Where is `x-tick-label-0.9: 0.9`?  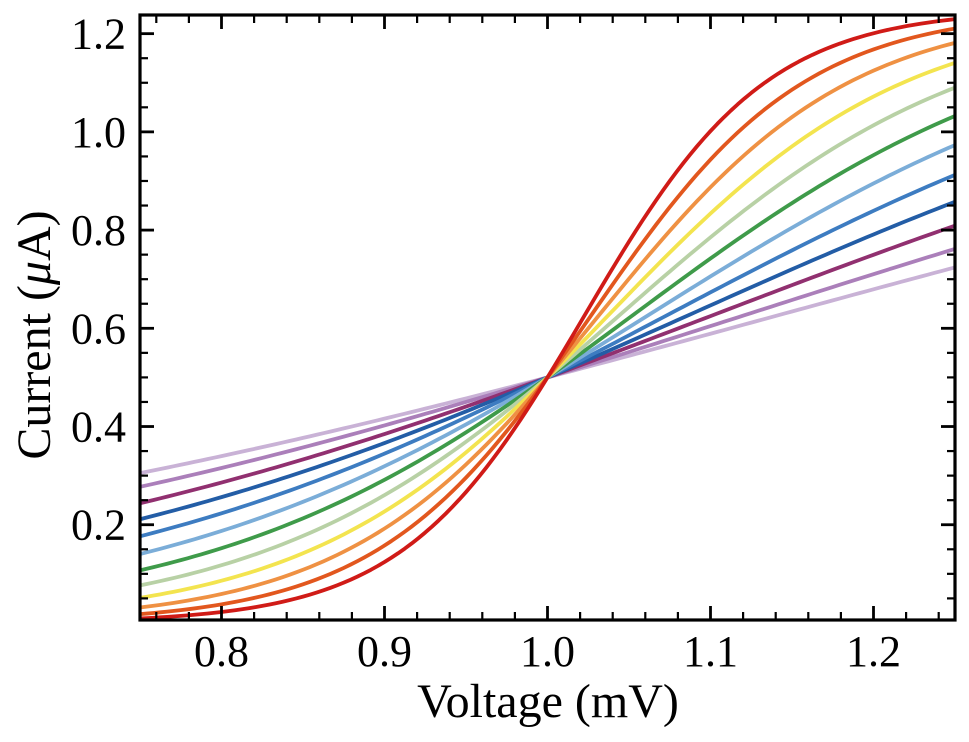
x-tick-label-0.9: 0.9 is located at coordinates (384, 651).